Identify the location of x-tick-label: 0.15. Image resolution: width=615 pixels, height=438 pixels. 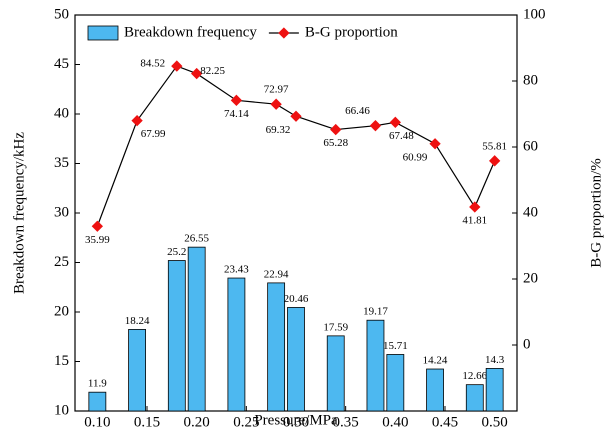
(147, 422).